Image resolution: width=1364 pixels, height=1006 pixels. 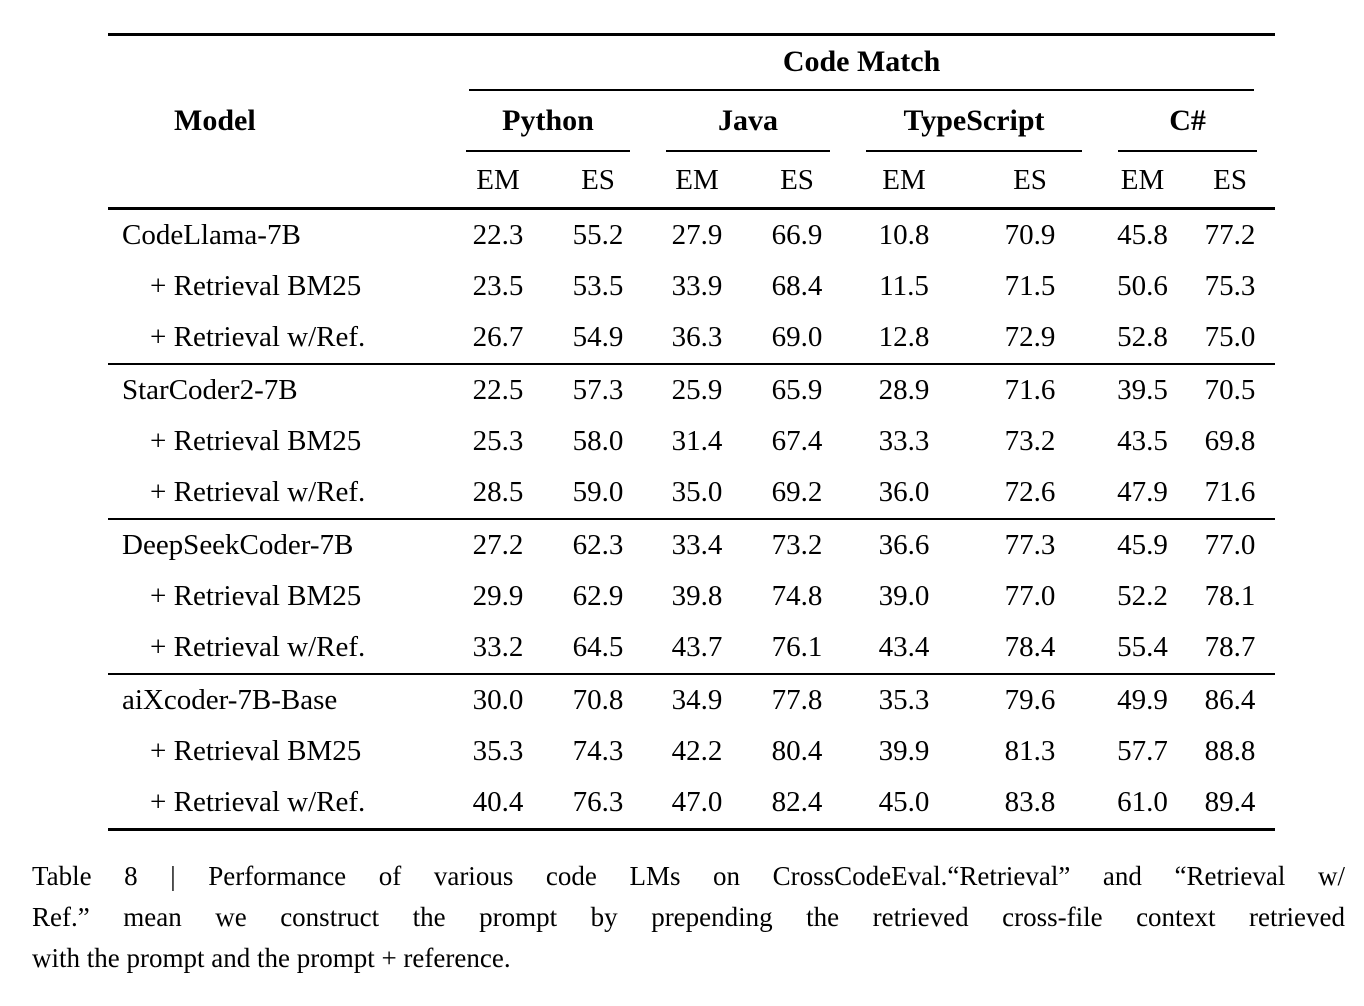 What do you see at coordinates (1142, 544) in the screenshot?
I see `value-cell: 45.9` at bounding box center [1142, 544].